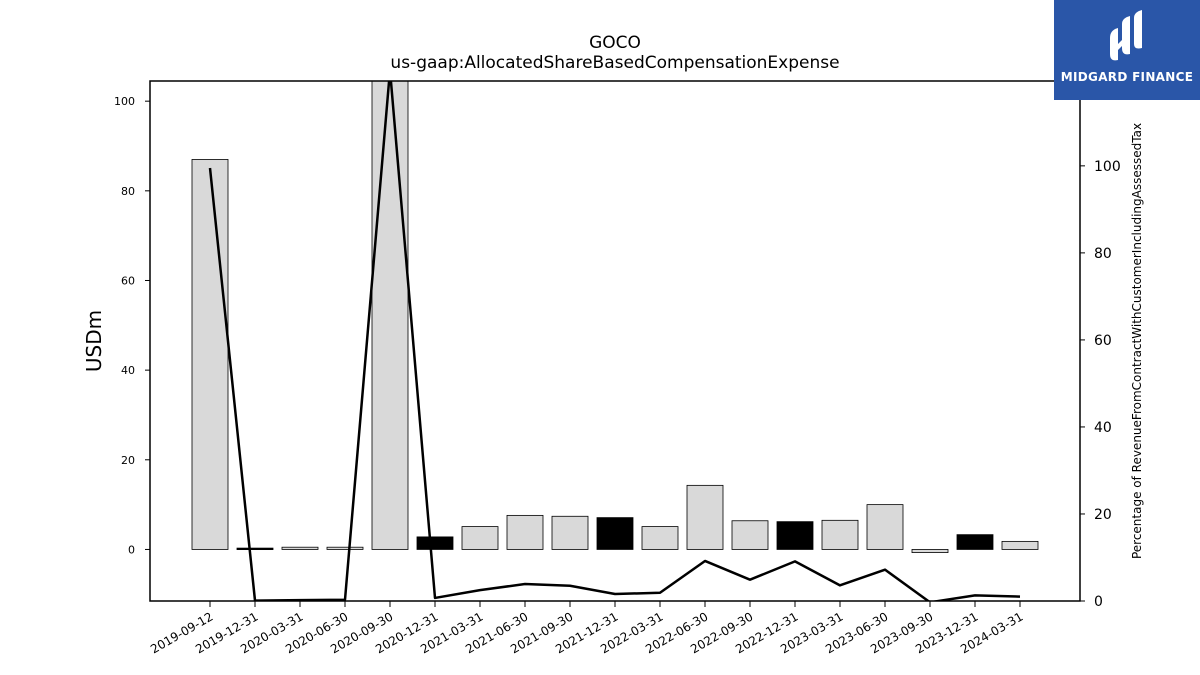  What do you see at coordinates (128, 191) in the screenshot?
I see `y-tick-label-80: 80` at bounding box center [128, 191].